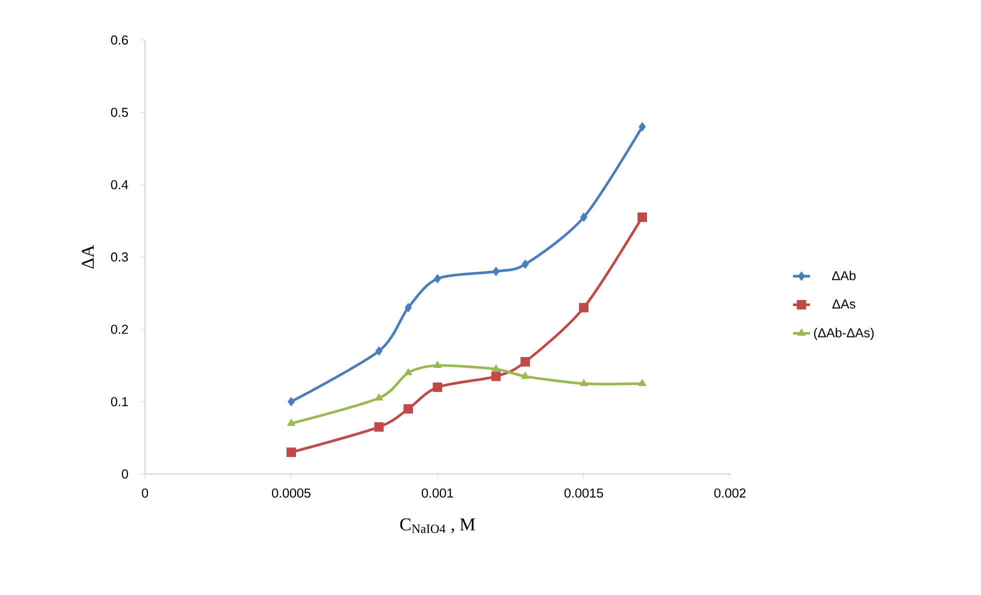  Describe the element at coordinates (844, 334) in the screenshot. I see `legend-label: (ΔAb-ΔAs)` at that location.